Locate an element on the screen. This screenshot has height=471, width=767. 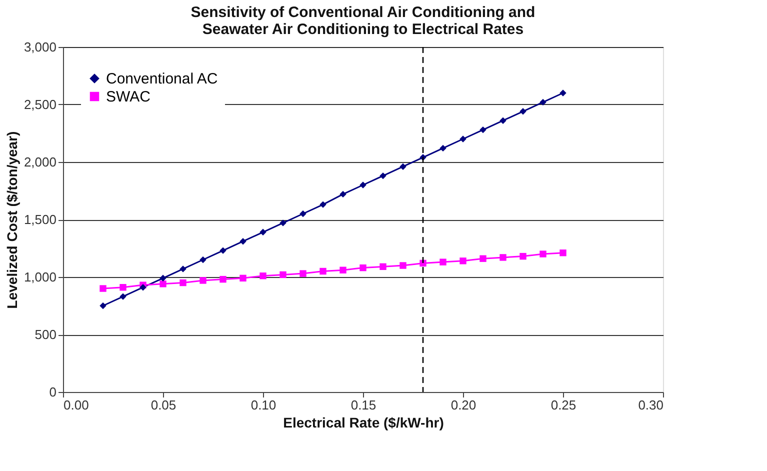
y-tick-label: 2,000 is located at coordinates (40, 162).